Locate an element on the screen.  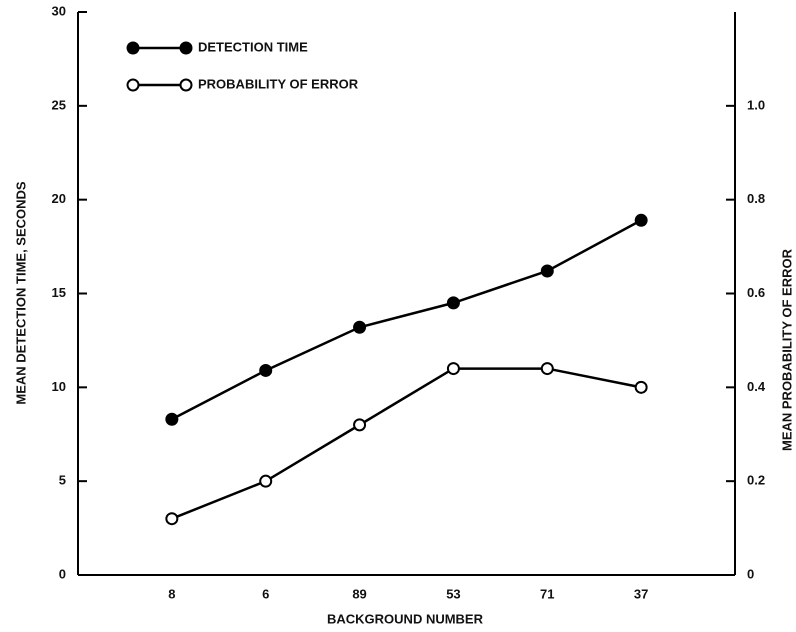
y2-tick-label: 0.6 is located at coordinates (756, 292).